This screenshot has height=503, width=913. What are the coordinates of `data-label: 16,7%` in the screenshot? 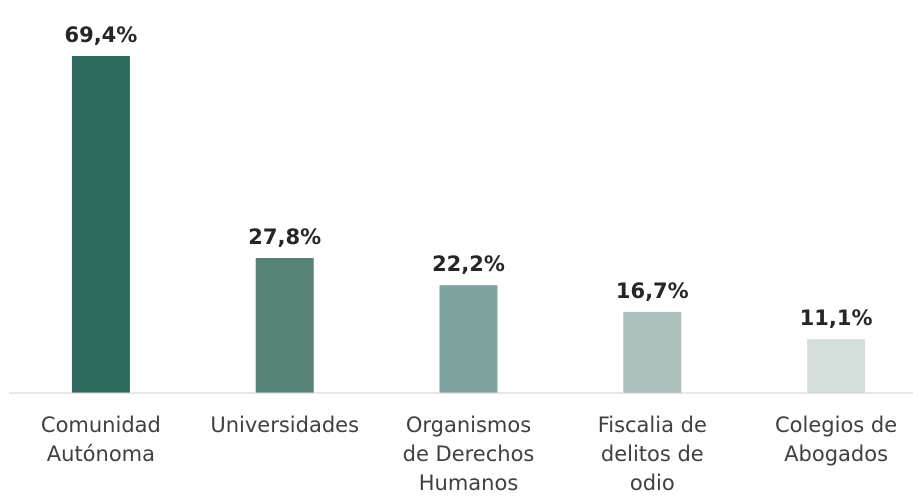 It's located at (652, 291).